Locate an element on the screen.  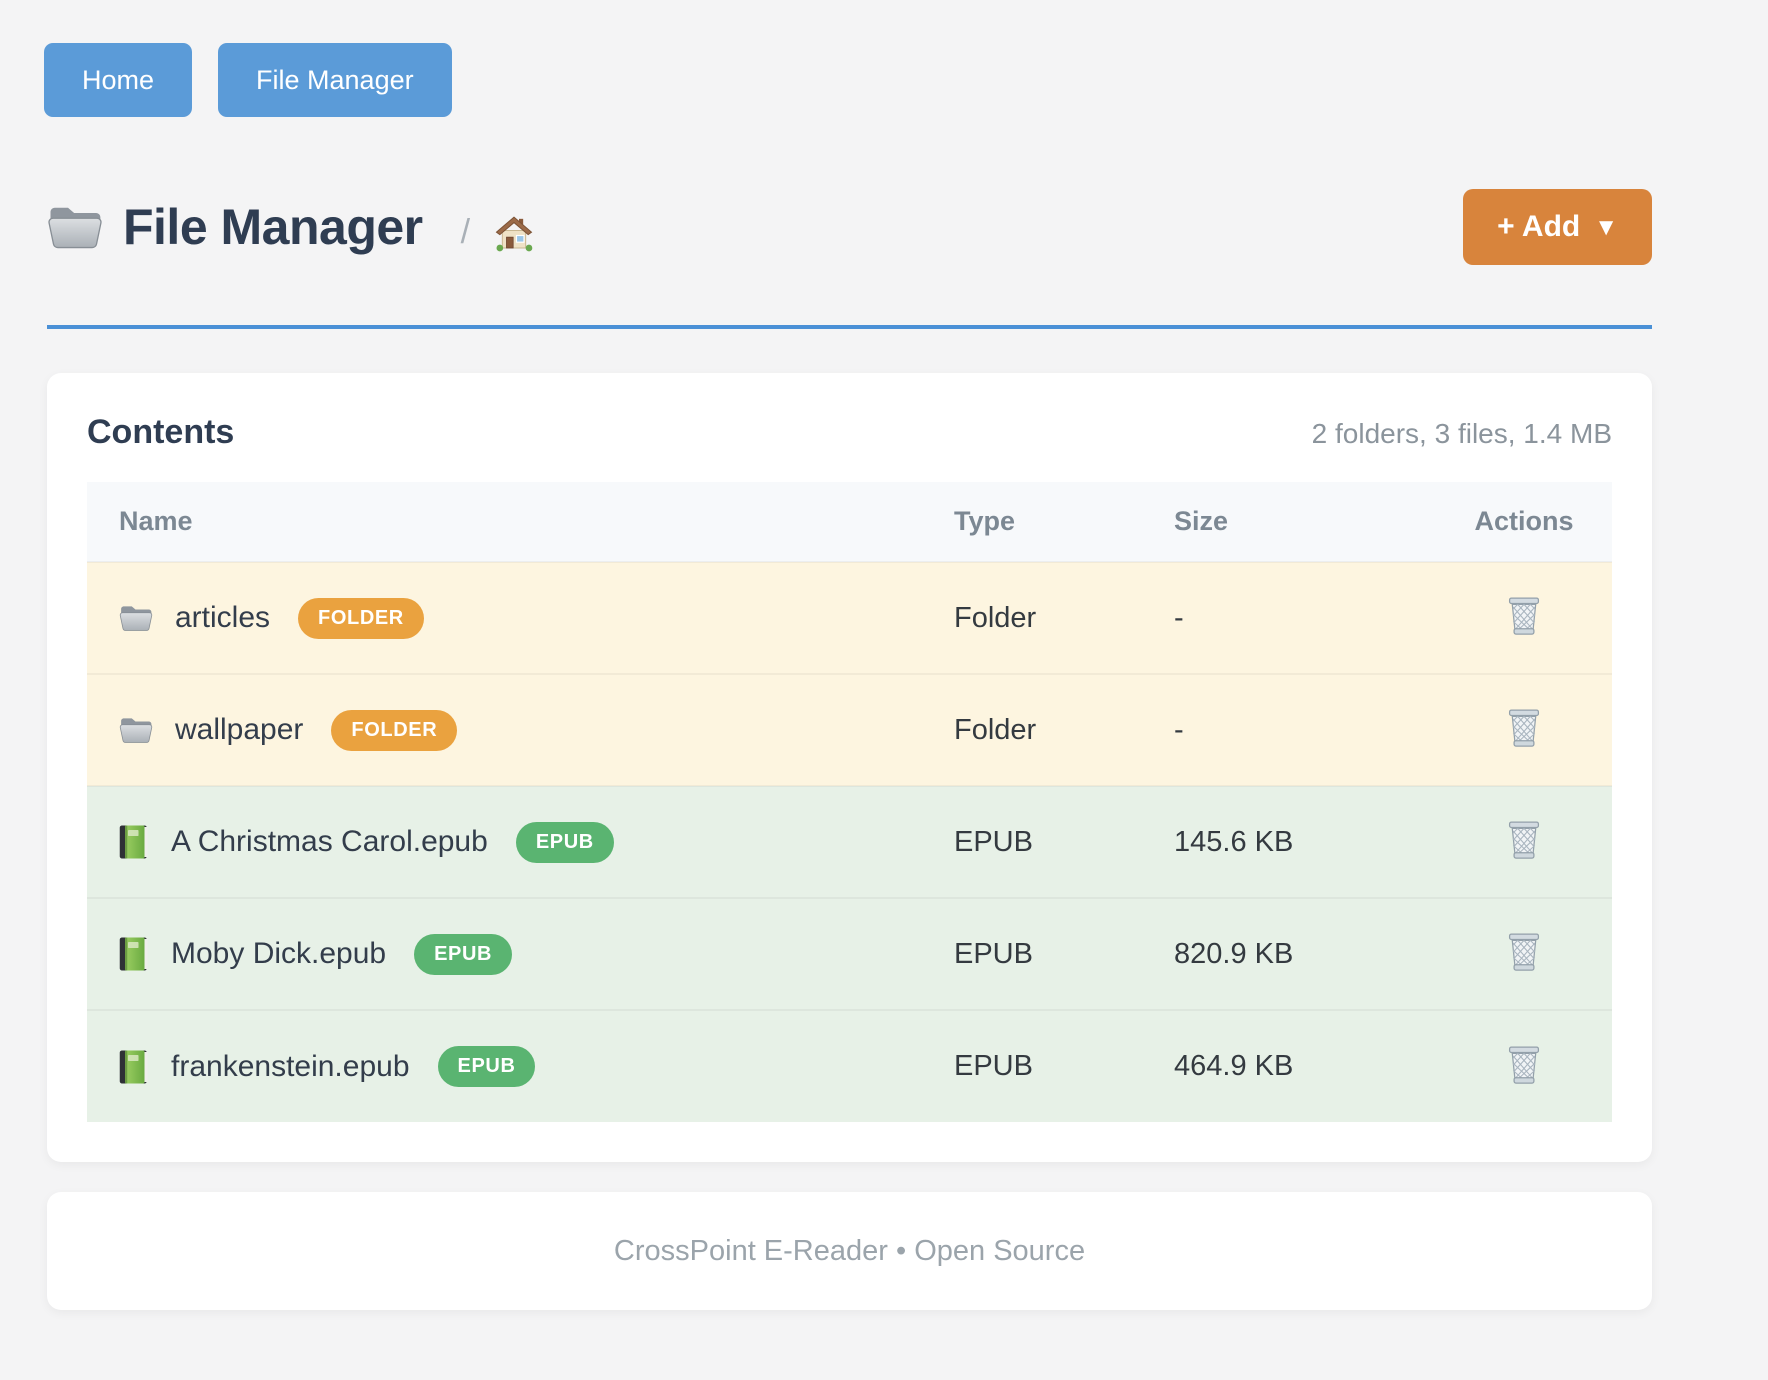
item-size: 820.9 KB is located at coordinates (1305, 953).